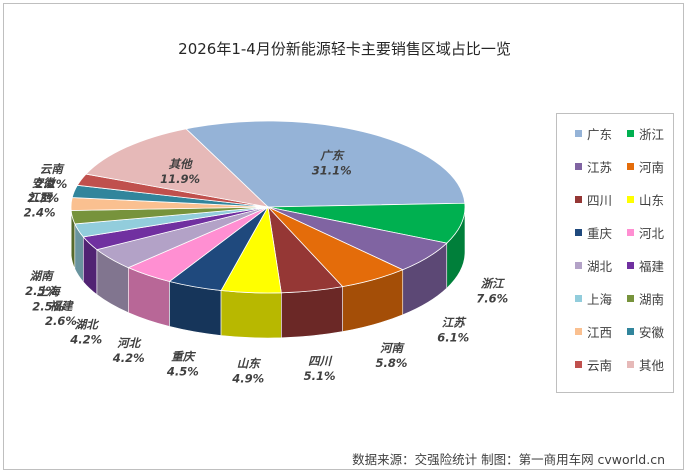 This screenshot has width=689, height=475. What do you see at coordinates (247, 378) in the screenshot?
I see `label-value-山东: 4.9%` at bounding box center [247, 378].